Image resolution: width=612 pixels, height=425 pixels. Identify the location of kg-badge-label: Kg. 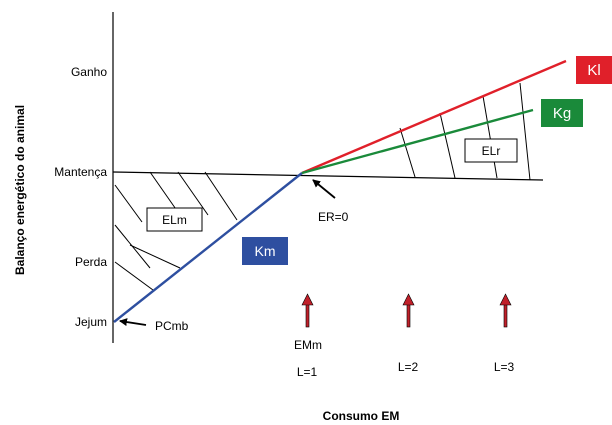
(562, 113).